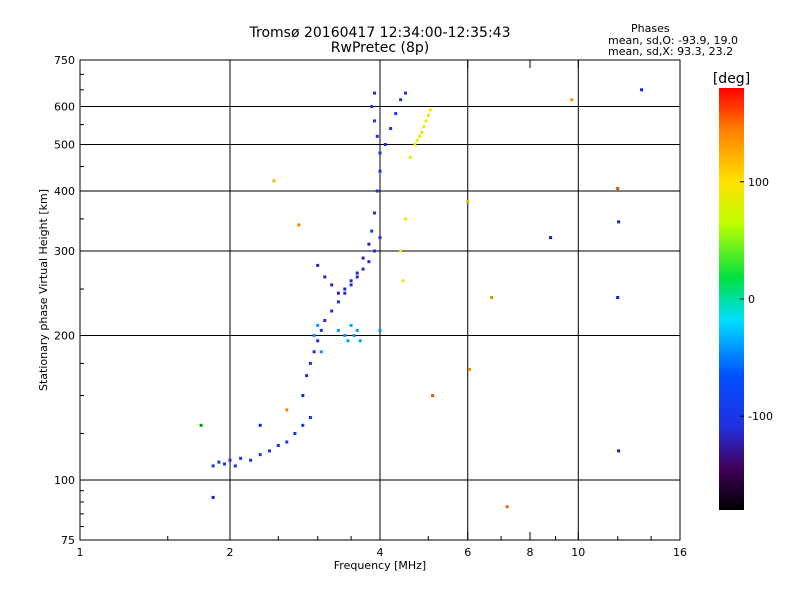 The height and width of the screenshot is (600, 800). Describe the element at coordinates (731, 299) in the screenshot. I see `colorbar` at that location.